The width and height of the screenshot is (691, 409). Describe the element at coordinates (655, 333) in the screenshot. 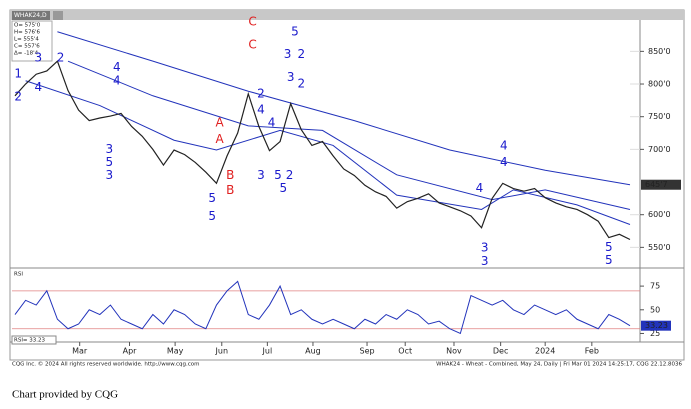

I see `rsi-tick-label: 25` at that location.